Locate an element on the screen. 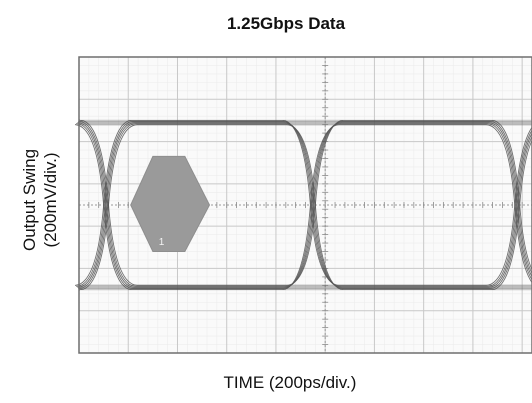 The width and height of the screenshot is (532, 403). y-axis-label-line-1: Output Swing is located at coordinates (29, 200).